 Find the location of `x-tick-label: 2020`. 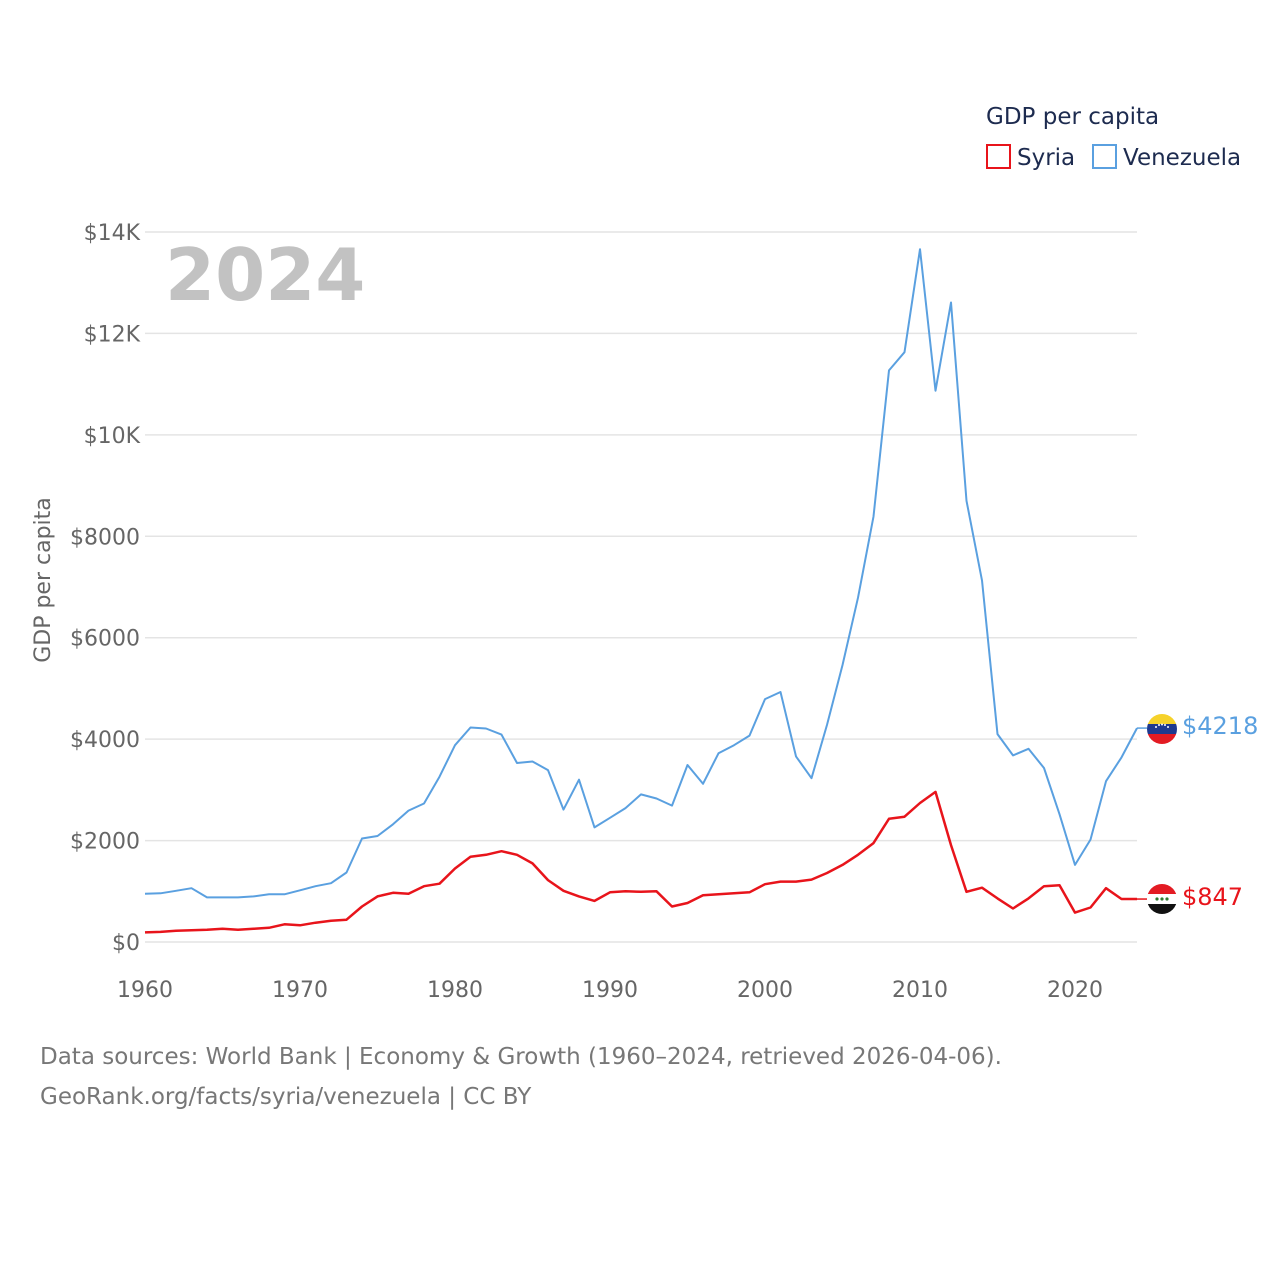

x-tick-label: 2020 is located at coordinates (1075, 990).